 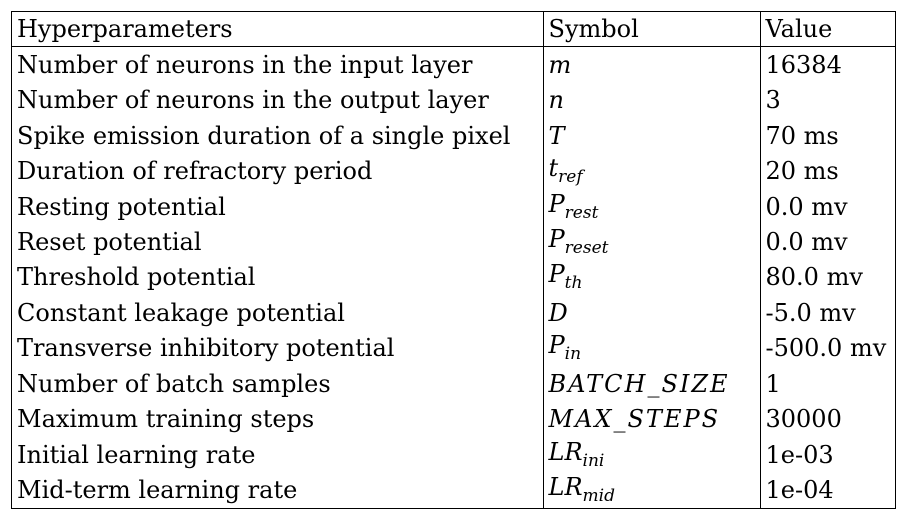 What do you see at coordinates (206, 348) in the screenshot?
I see `hyperparameter-name: Transverse inhibitory potential` at bounding box center [206, 348].